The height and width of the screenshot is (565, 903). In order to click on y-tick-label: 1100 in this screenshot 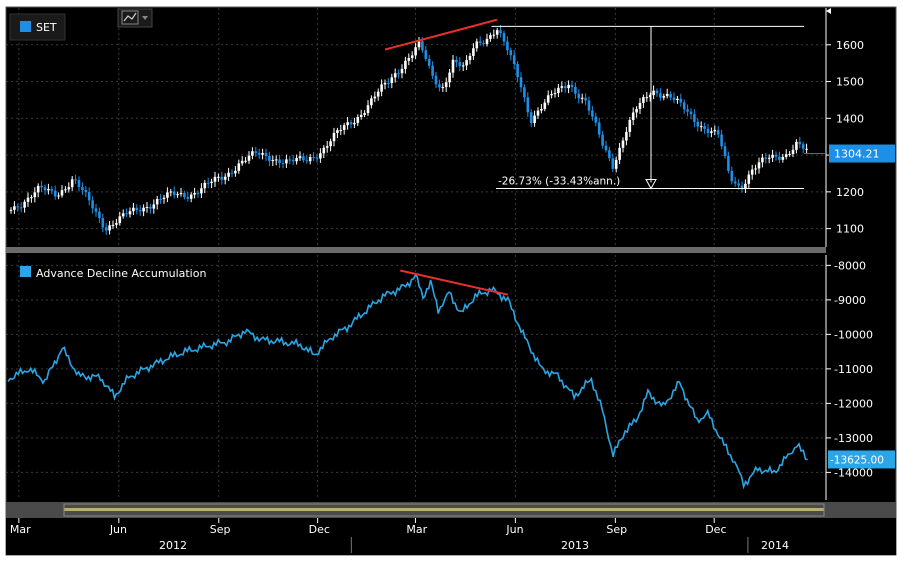, I will do `click(850, 229)`.